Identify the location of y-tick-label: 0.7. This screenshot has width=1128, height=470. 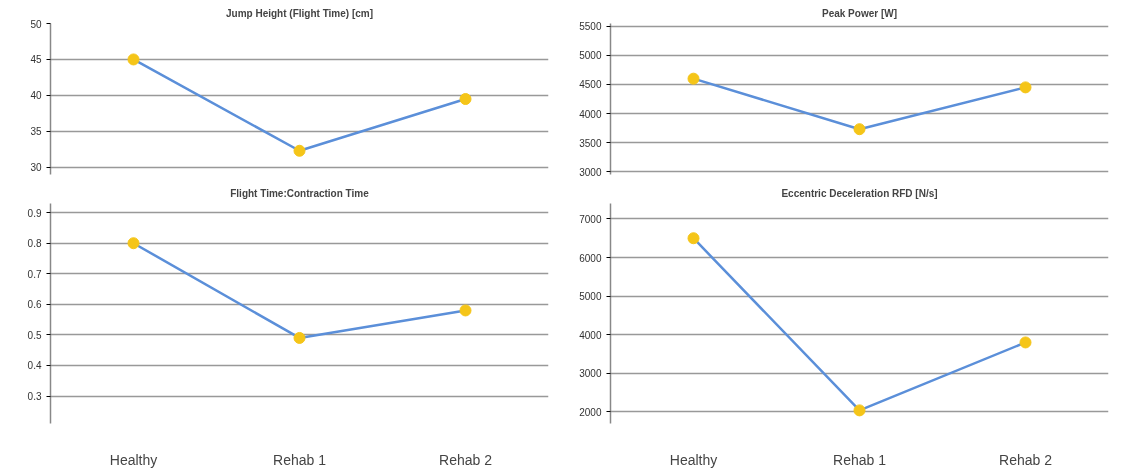
(34, 274).